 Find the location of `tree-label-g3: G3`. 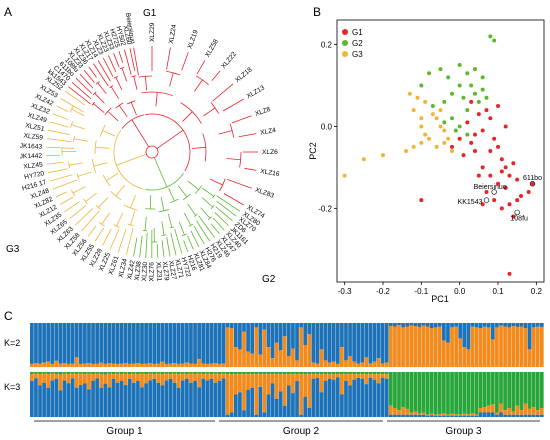

tree-label-g3: G3 is located at coordinates (13, 249).